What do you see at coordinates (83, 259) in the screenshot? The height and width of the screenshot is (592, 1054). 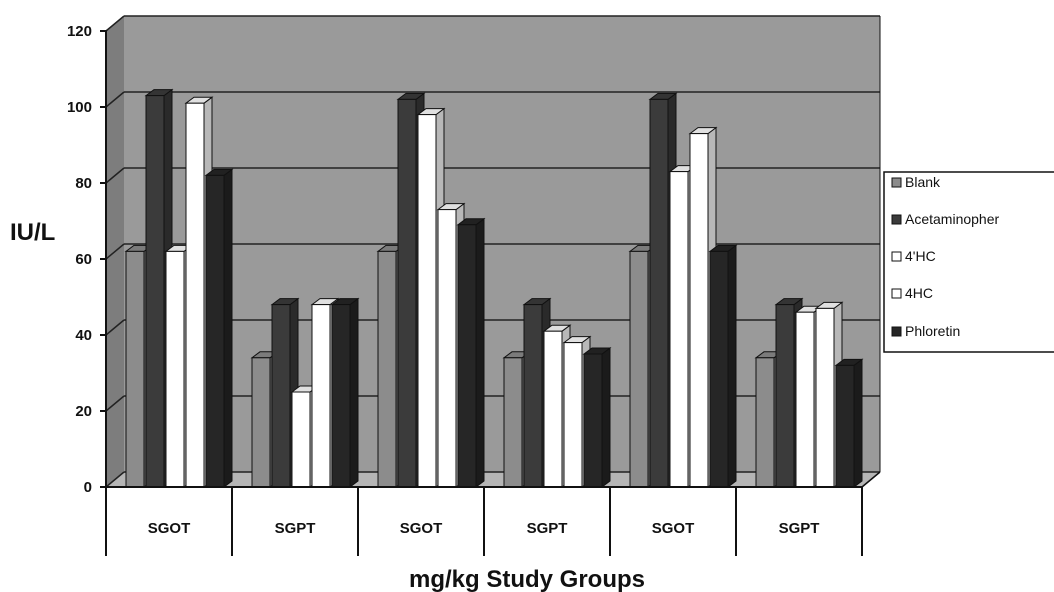 I see `y-tick-label-3: 60` at bounding box center [83, 259].